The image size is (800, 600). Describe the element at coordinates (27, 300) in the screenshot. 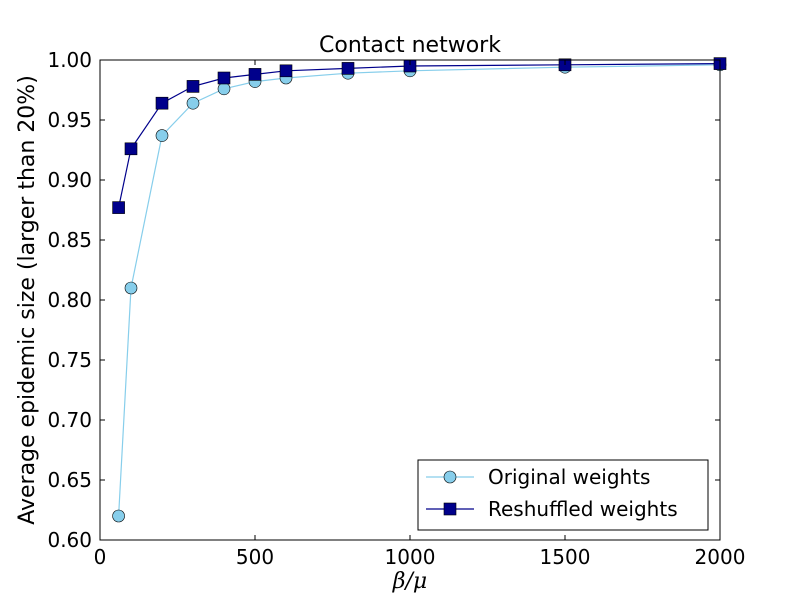

I see `y-axis-label: Average epidemic size (larger than 20%)` at that location.